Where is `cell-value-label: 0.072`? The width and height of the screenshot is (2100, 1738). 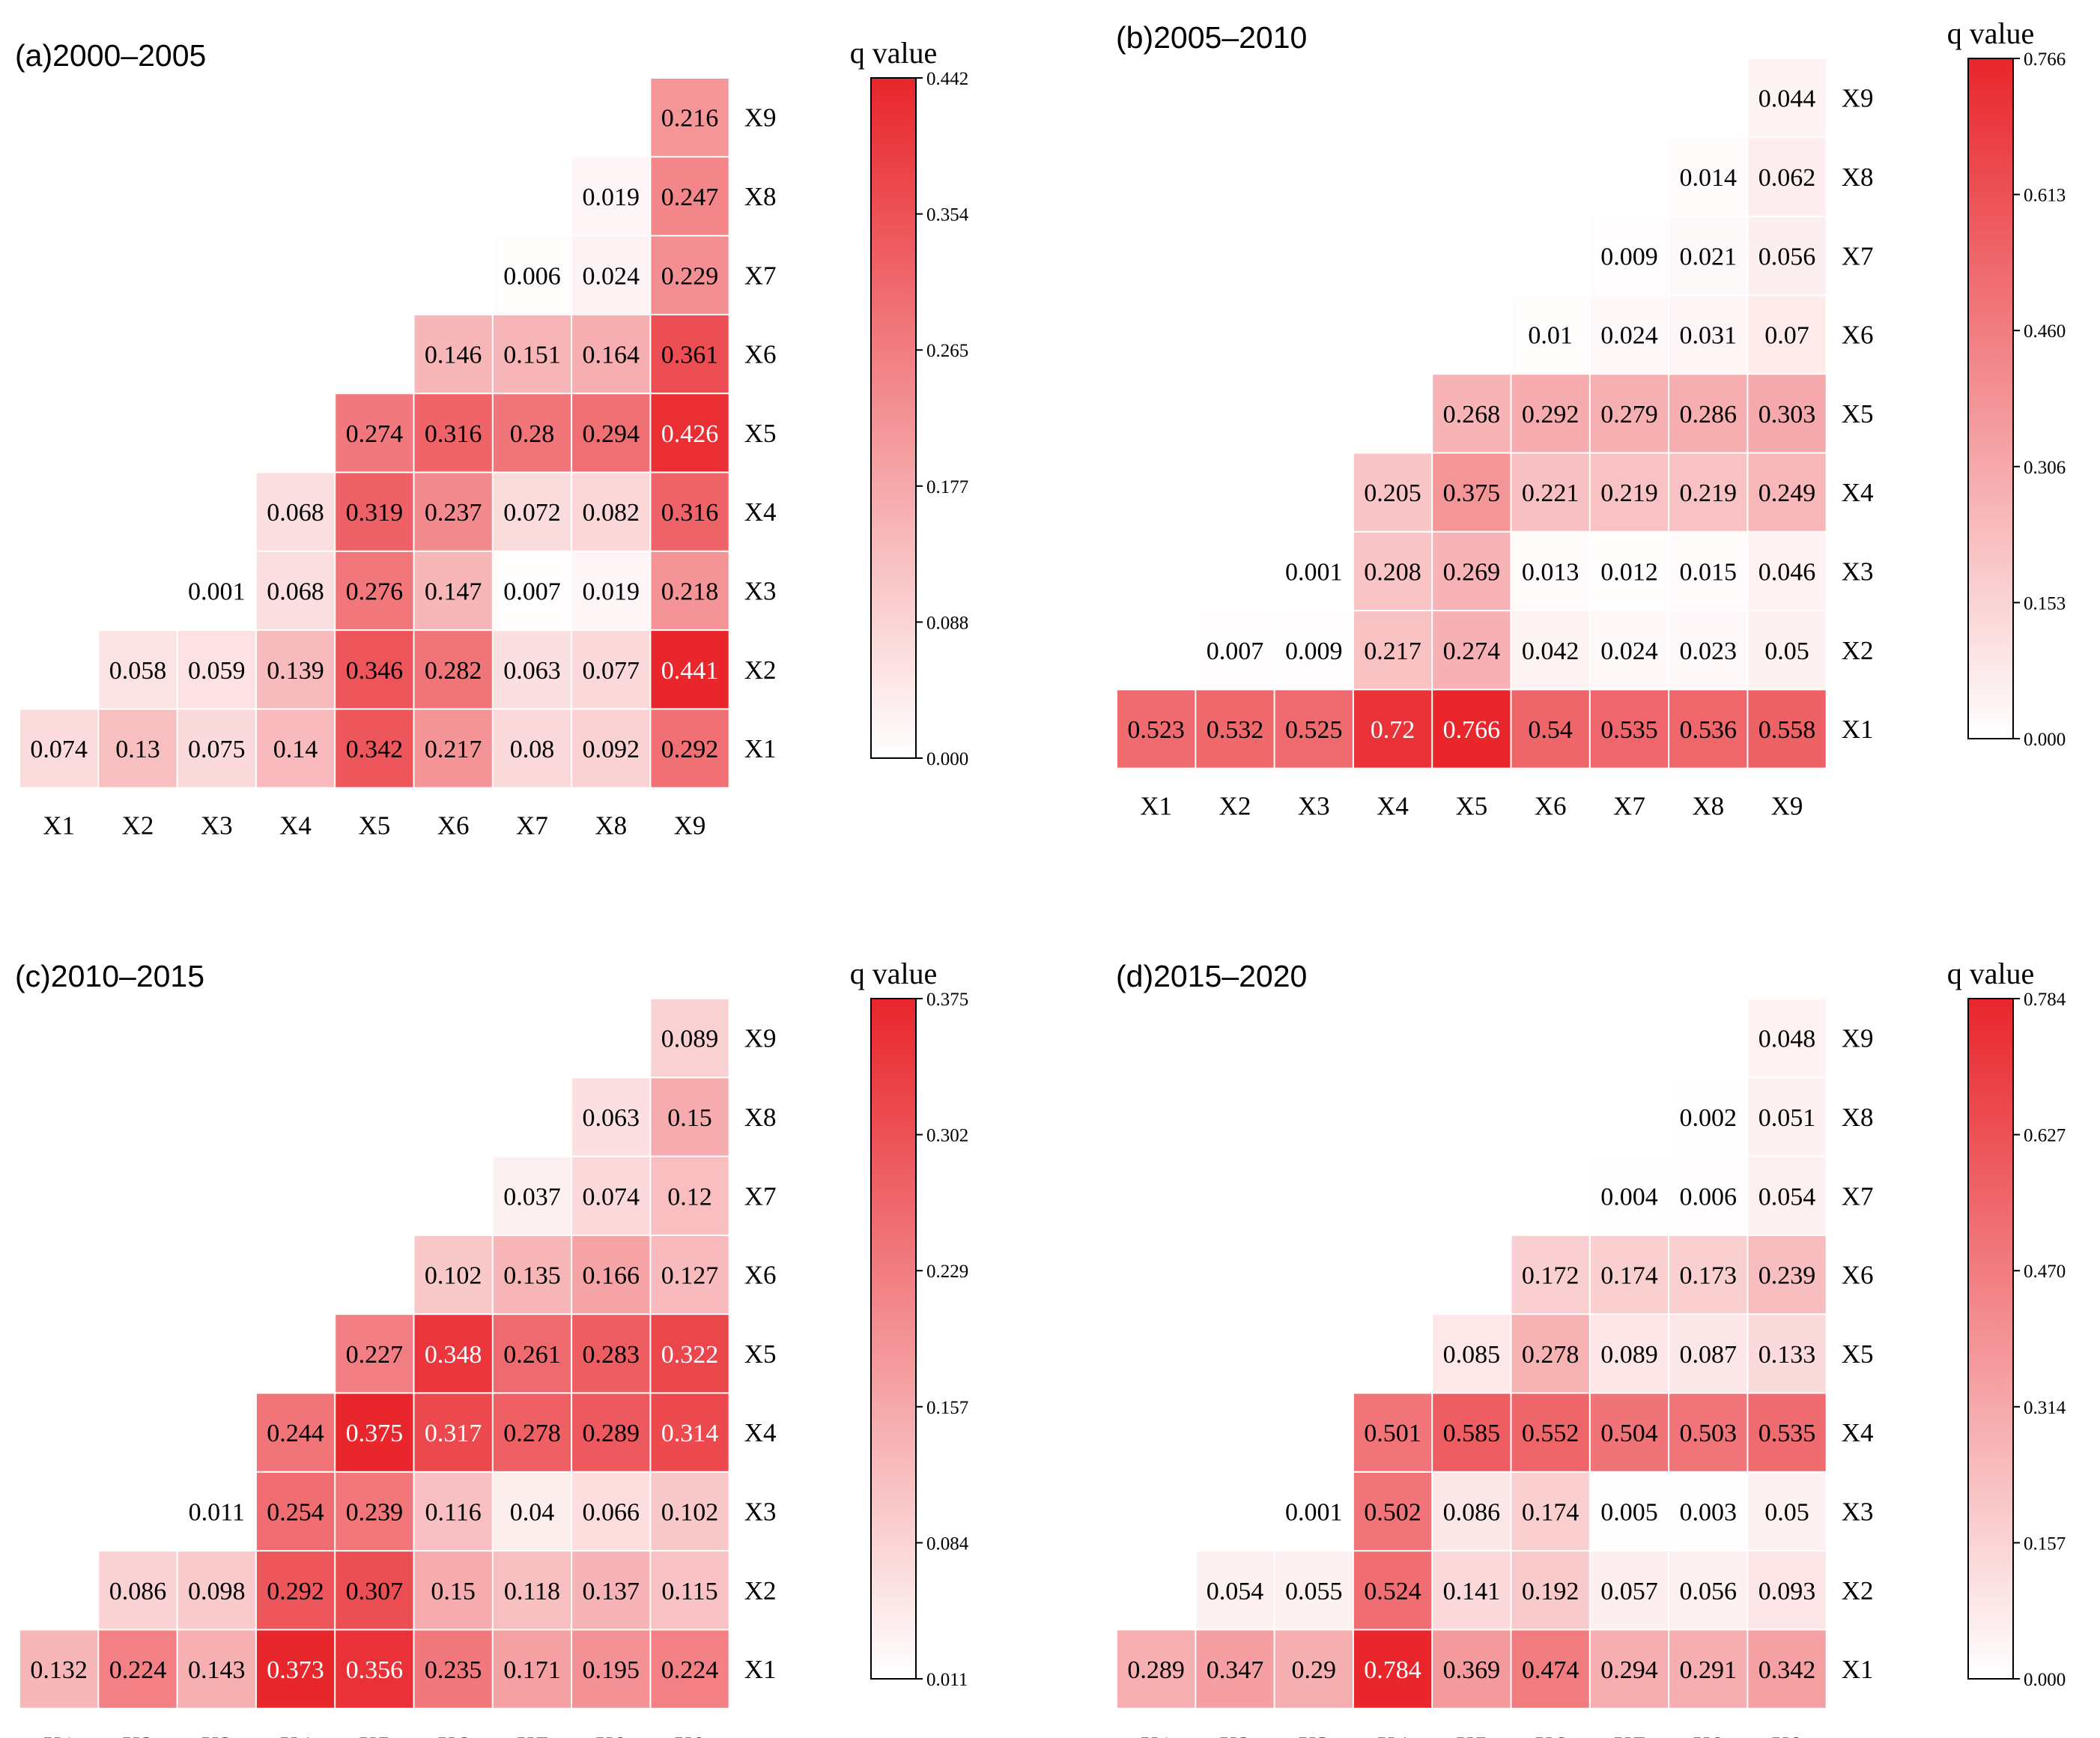
cell-value-label: 0.072 is located at coordinates (532, 513).